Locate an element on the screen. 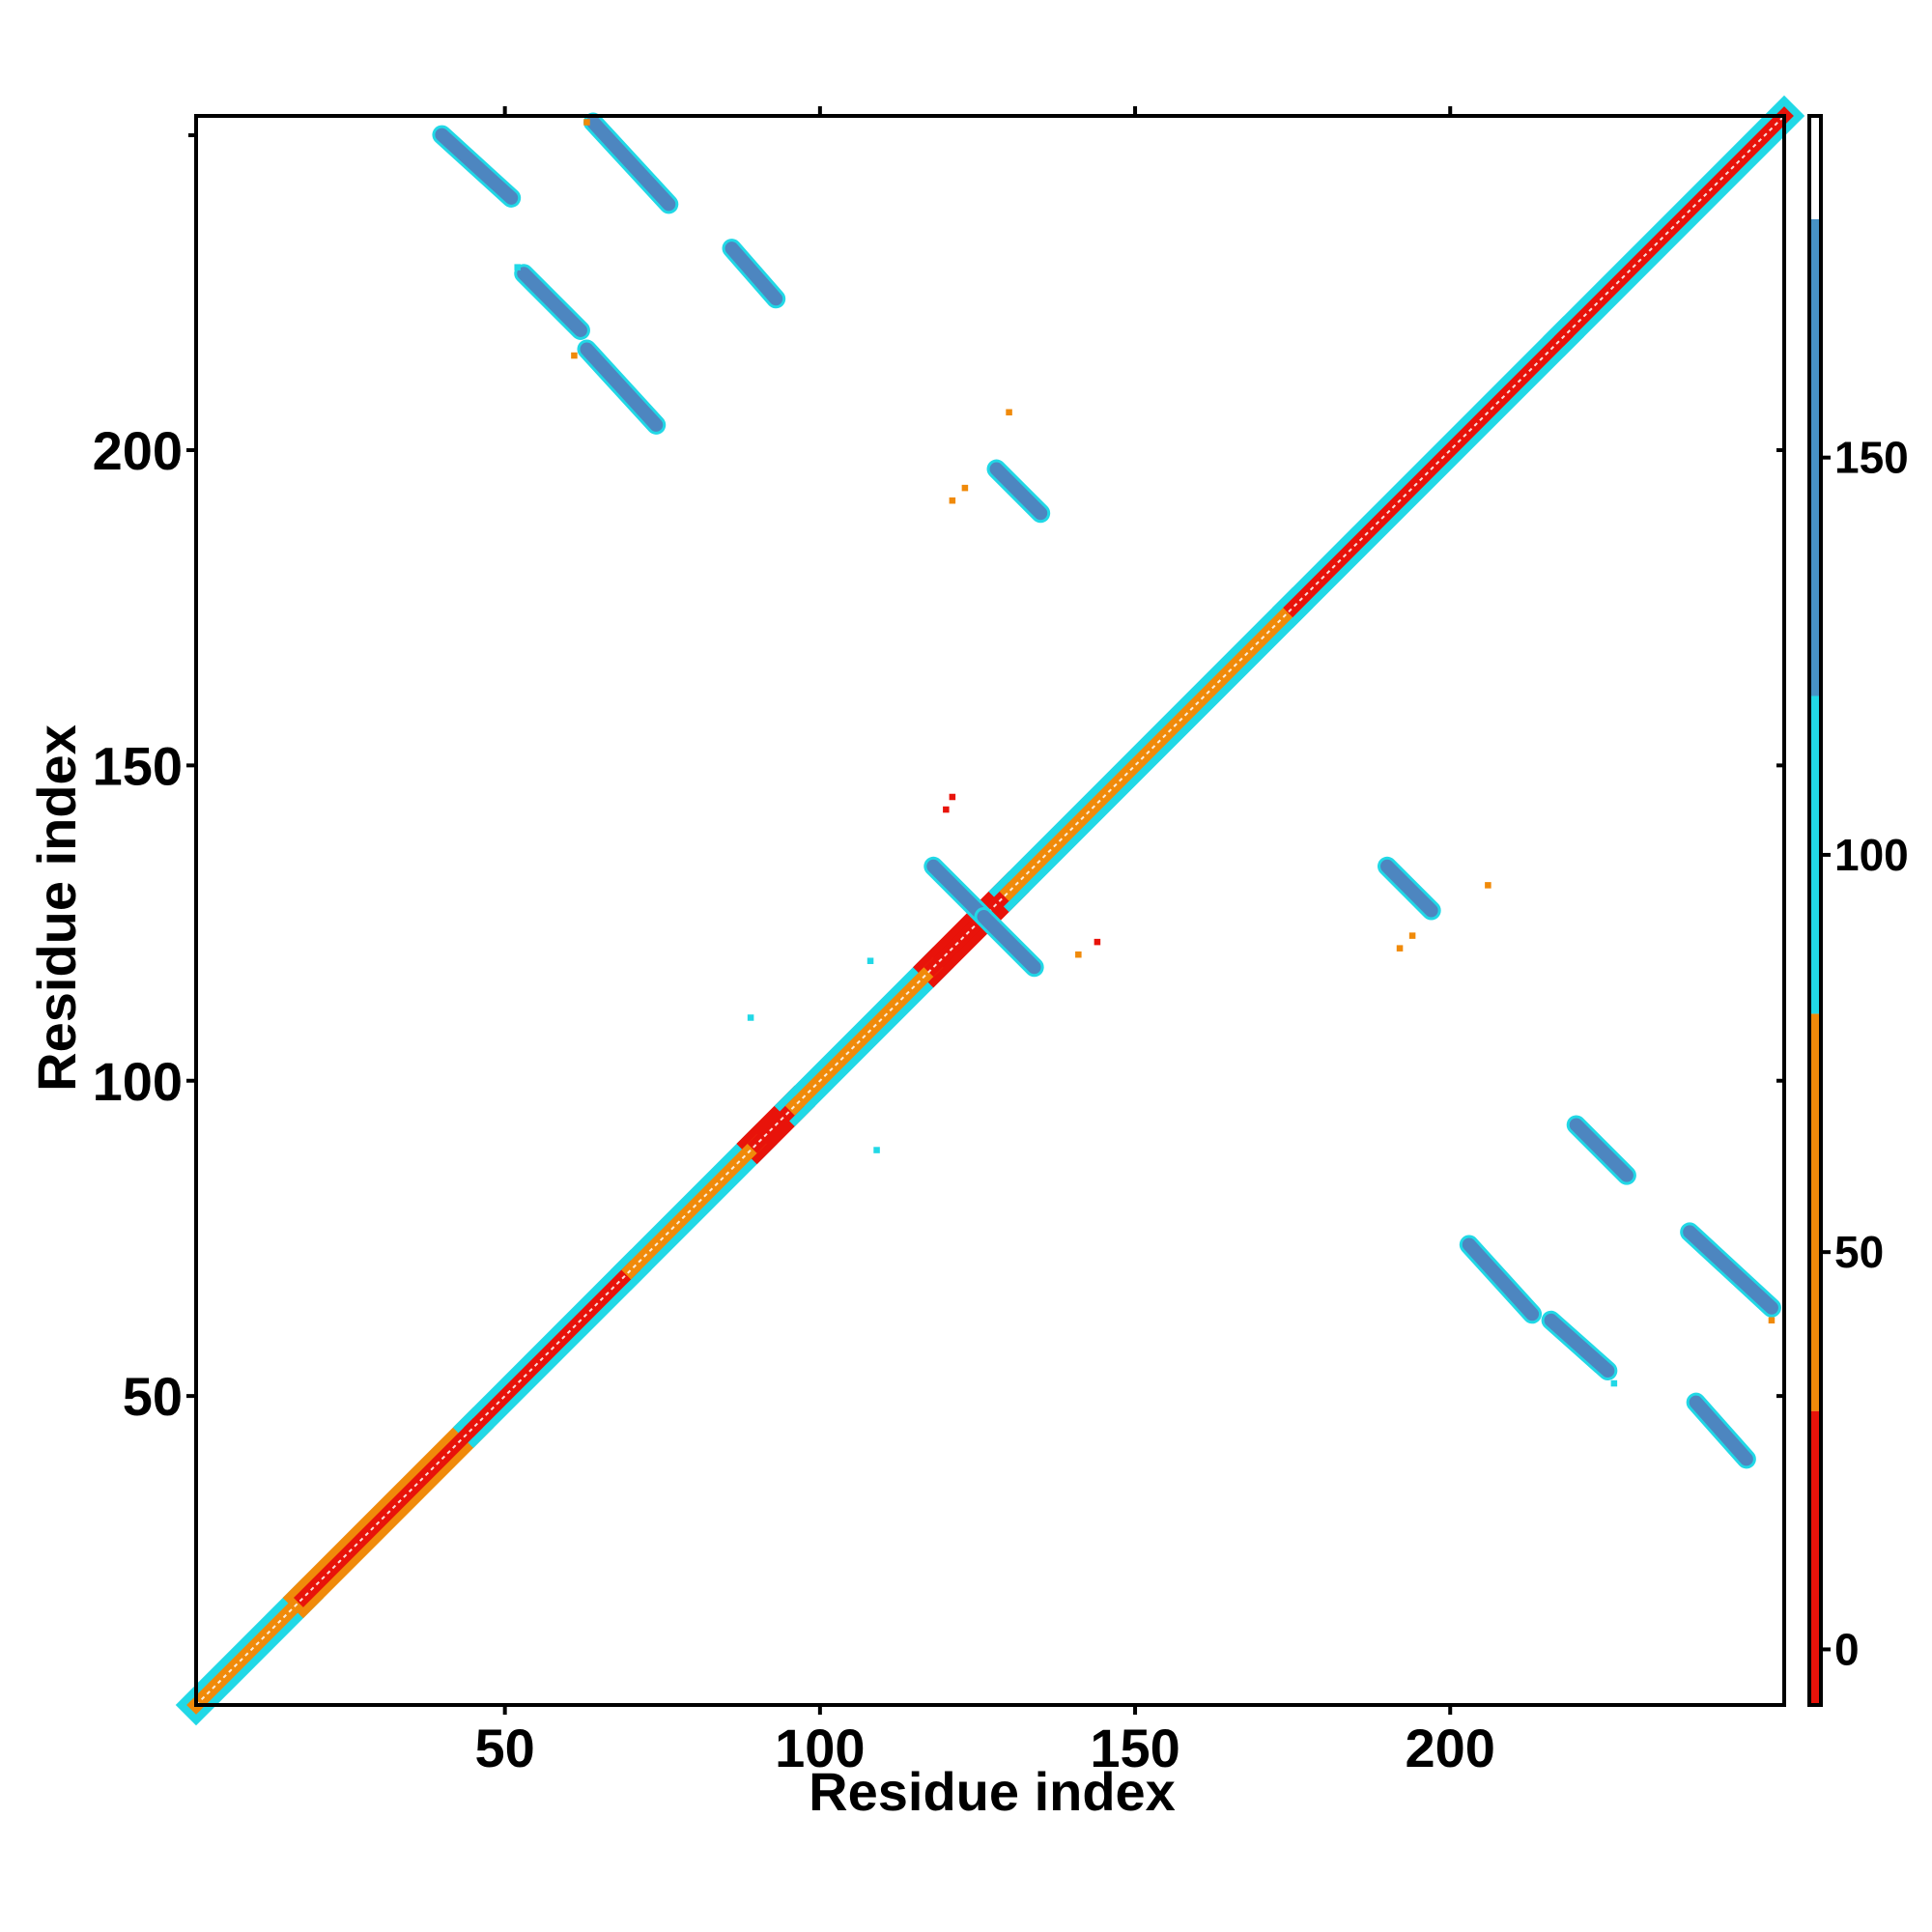 Image resolution: width=1932 pixels, height=1932 pixels. y-tick-label-150: 150 is located at coordinates (138, 765).